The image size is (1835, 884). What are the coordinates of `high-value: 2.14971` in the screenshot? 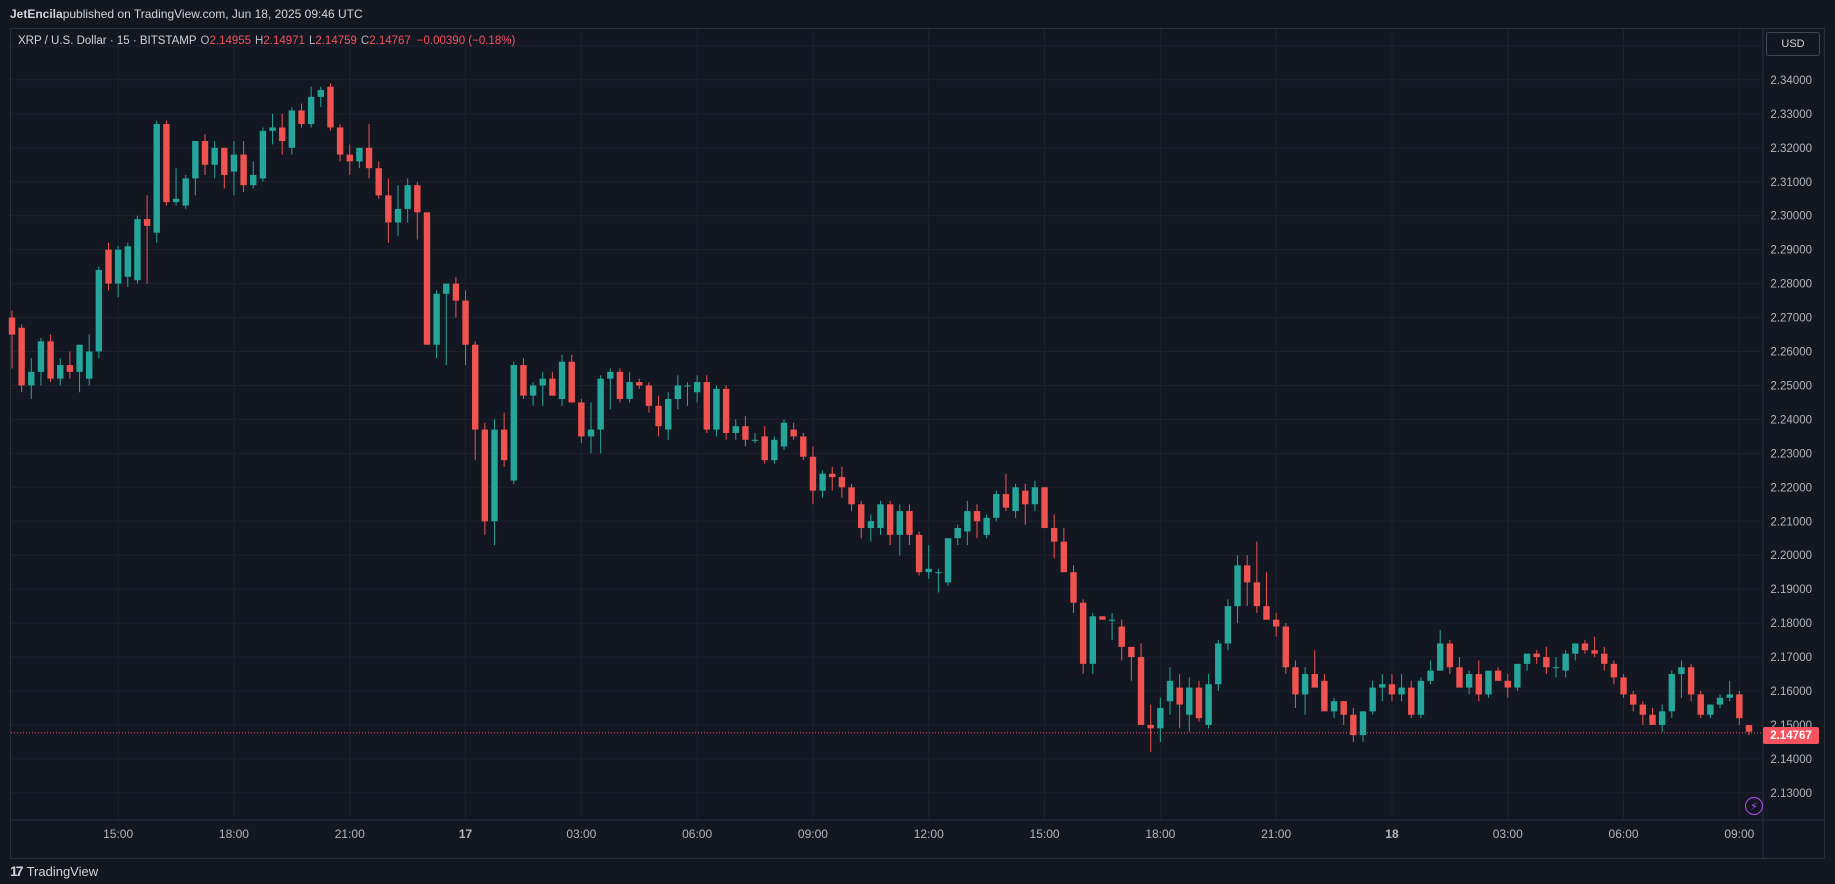 It's located at (284, 41).